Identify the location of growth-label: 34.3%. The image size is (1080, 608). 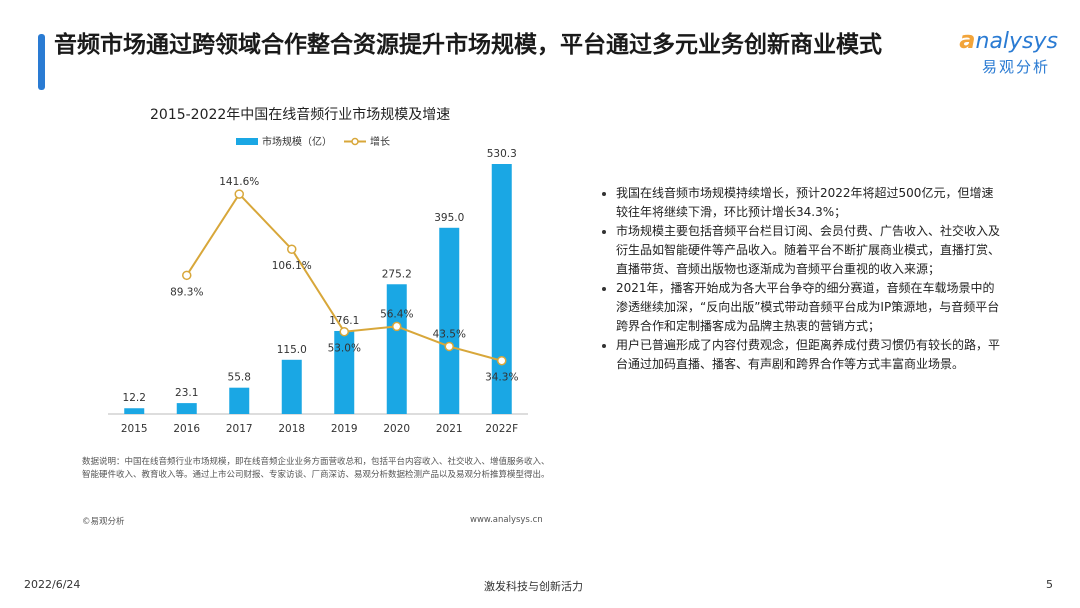
(501, 378).